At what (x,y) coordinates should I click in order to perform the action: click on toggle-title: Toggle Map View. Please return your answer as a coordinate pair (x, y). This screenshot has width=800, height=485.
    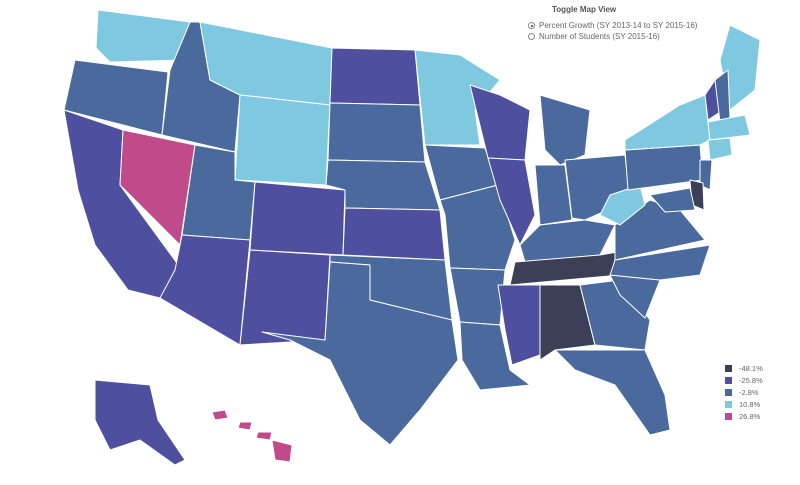
    Looking at the image, I should click on (584, 9).